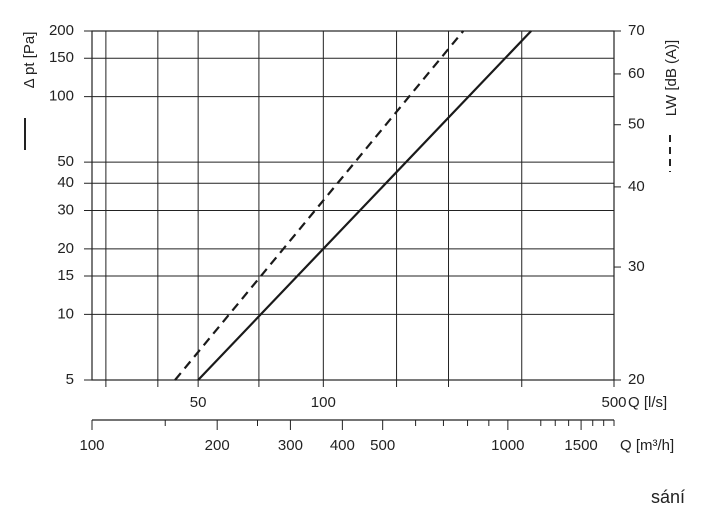 This screenshot has width=708, height=527. What do you see at coordinates (636, 379) in the screenshot?
I see `y2-tick-label: 20` at bounding box center [636, 379].